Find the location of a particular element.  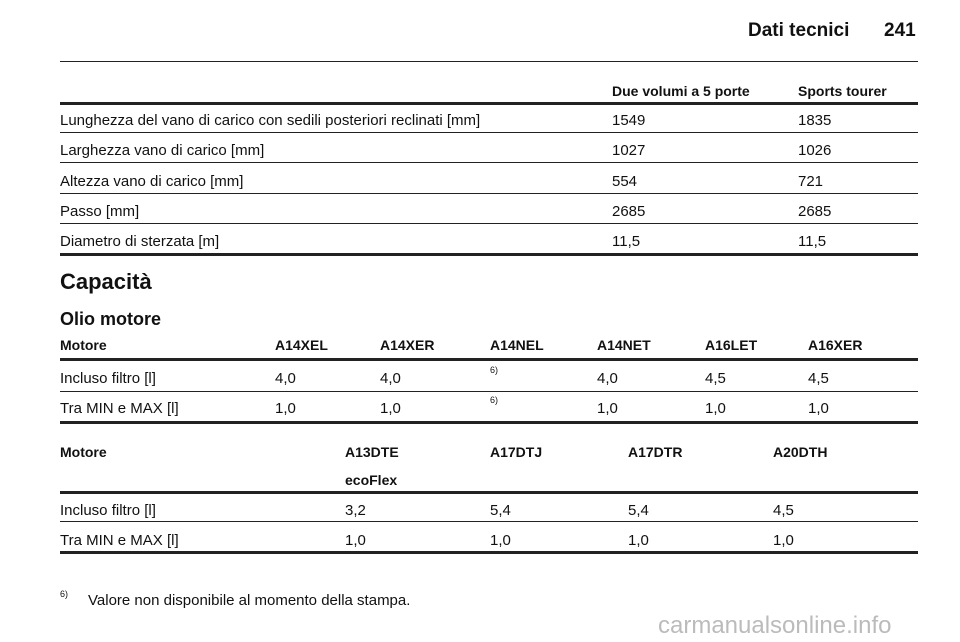

table-cell: 1027 is located at coordinates (629, 151).